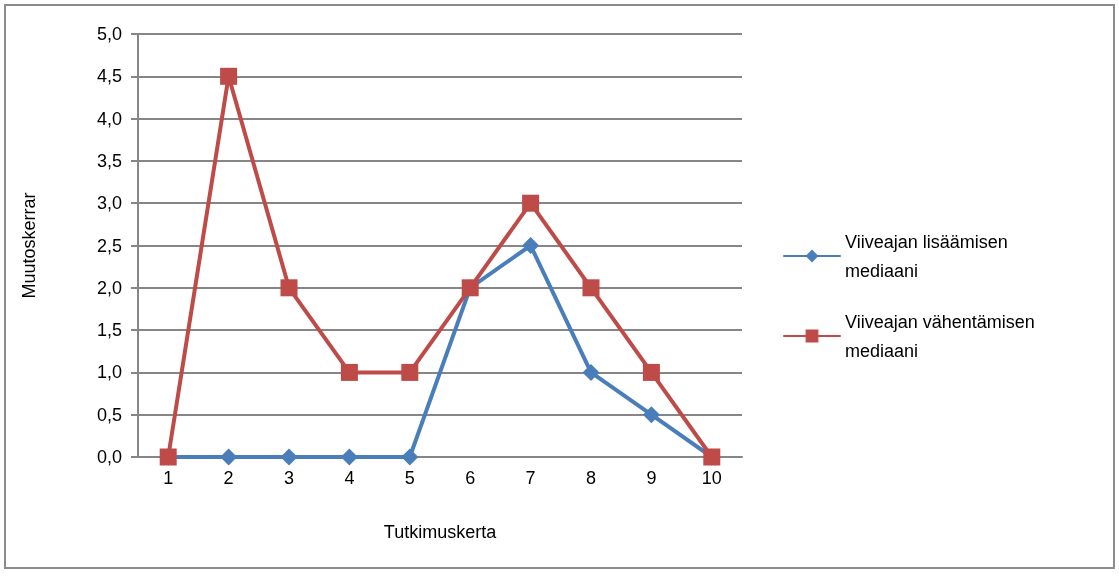 This screenshot has height=577, width=1119. I want to click on y-axis-title: Muutoskerrar, so click(29, 245).